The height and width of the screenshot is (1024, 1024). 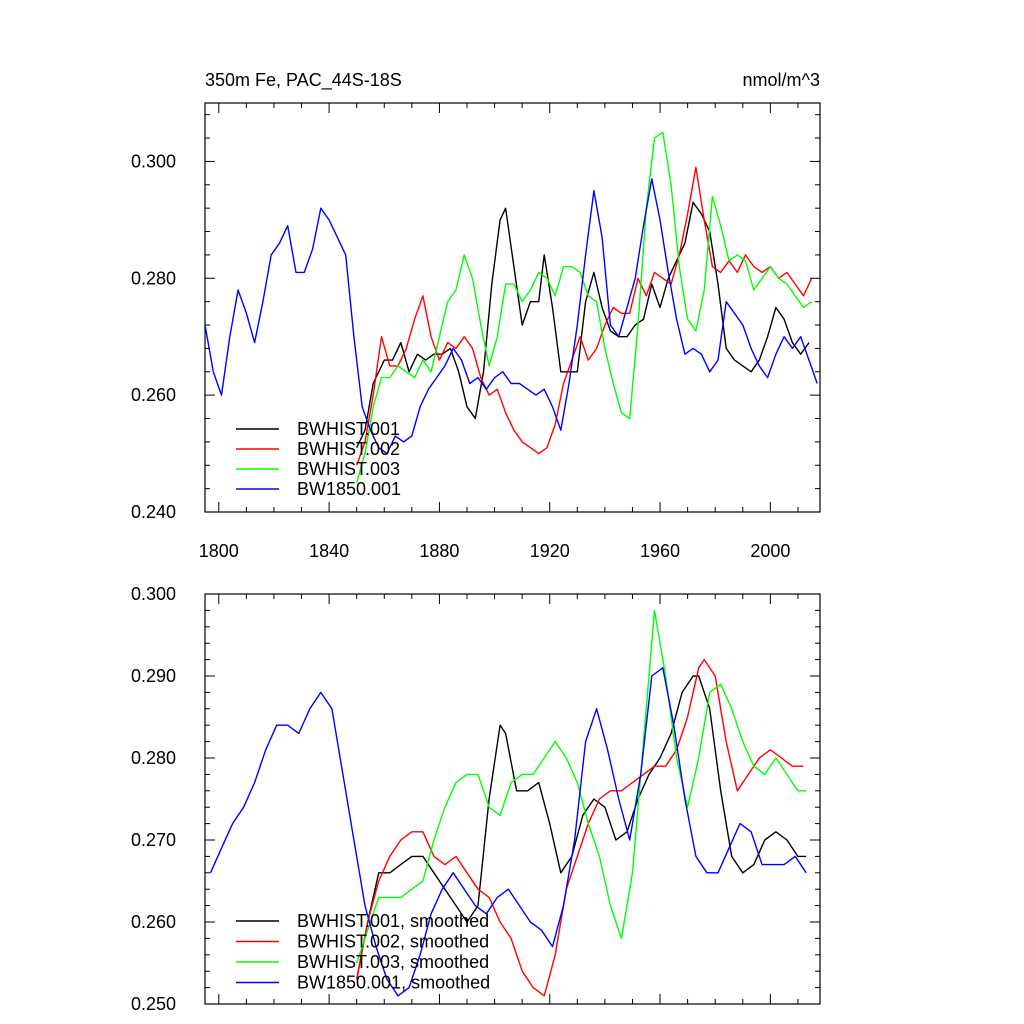 What do you see at coordinates (349, 489) in the screenshot?
I see `legend-label: BW1850.001` at bounding box center [349, 489].